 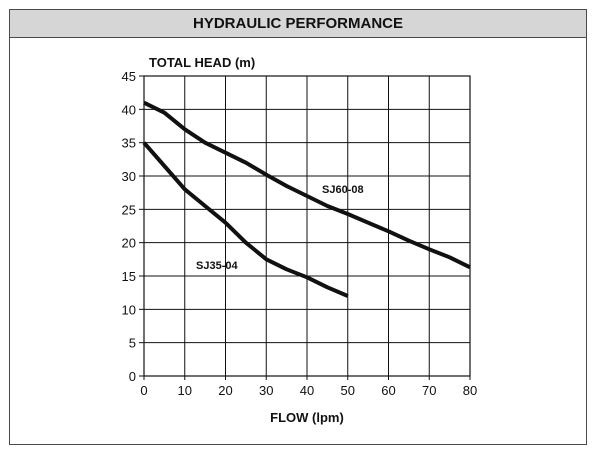 I want to click on y-tick-label: 40, so click(x=129, y=109).